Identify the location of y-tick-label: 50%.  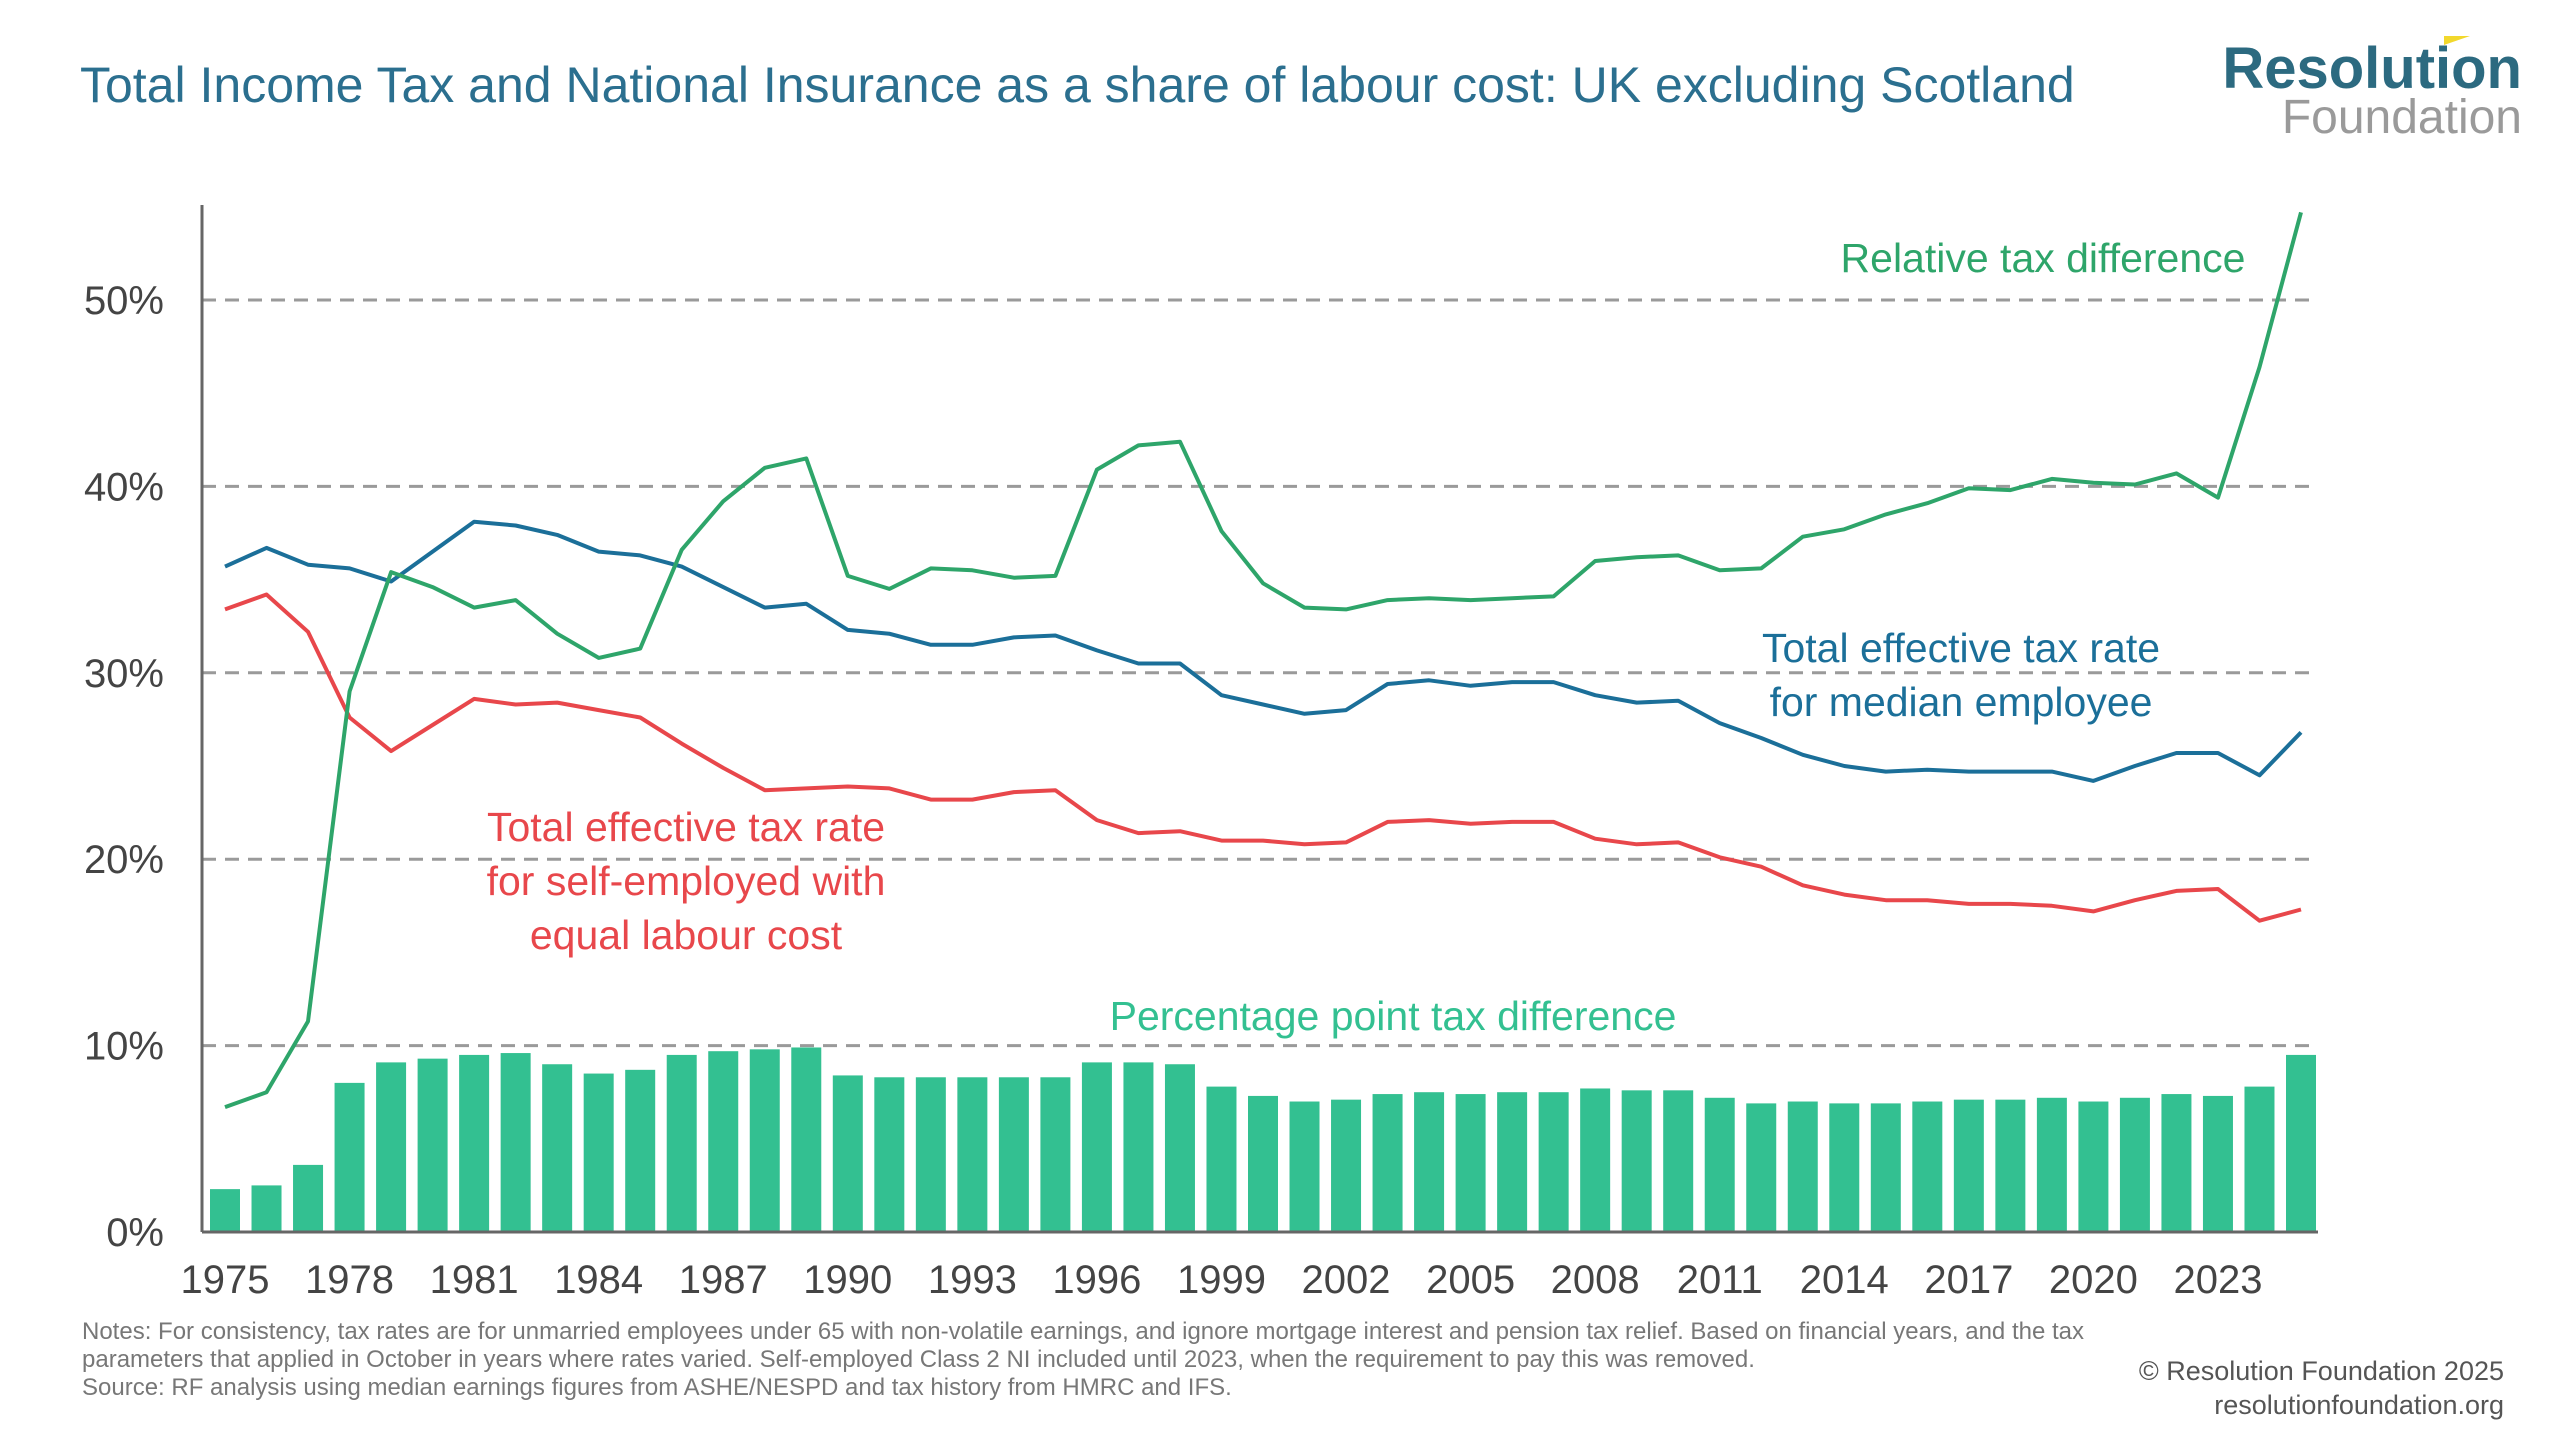
(124, 301).